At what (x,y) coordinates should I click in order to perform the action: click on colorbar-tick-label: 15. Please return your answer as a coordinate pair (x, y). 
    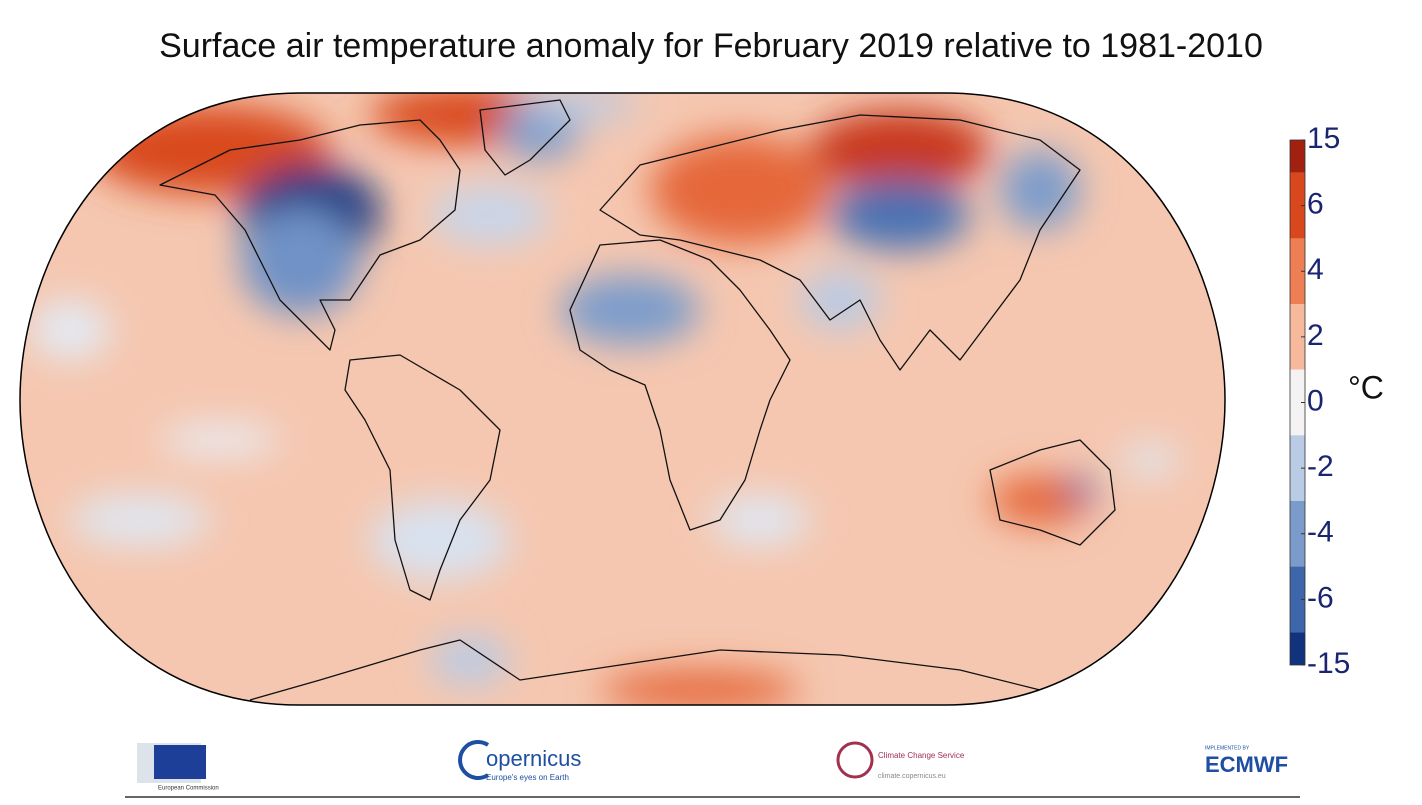
    Looking at the image, I should click on (1323, 138).